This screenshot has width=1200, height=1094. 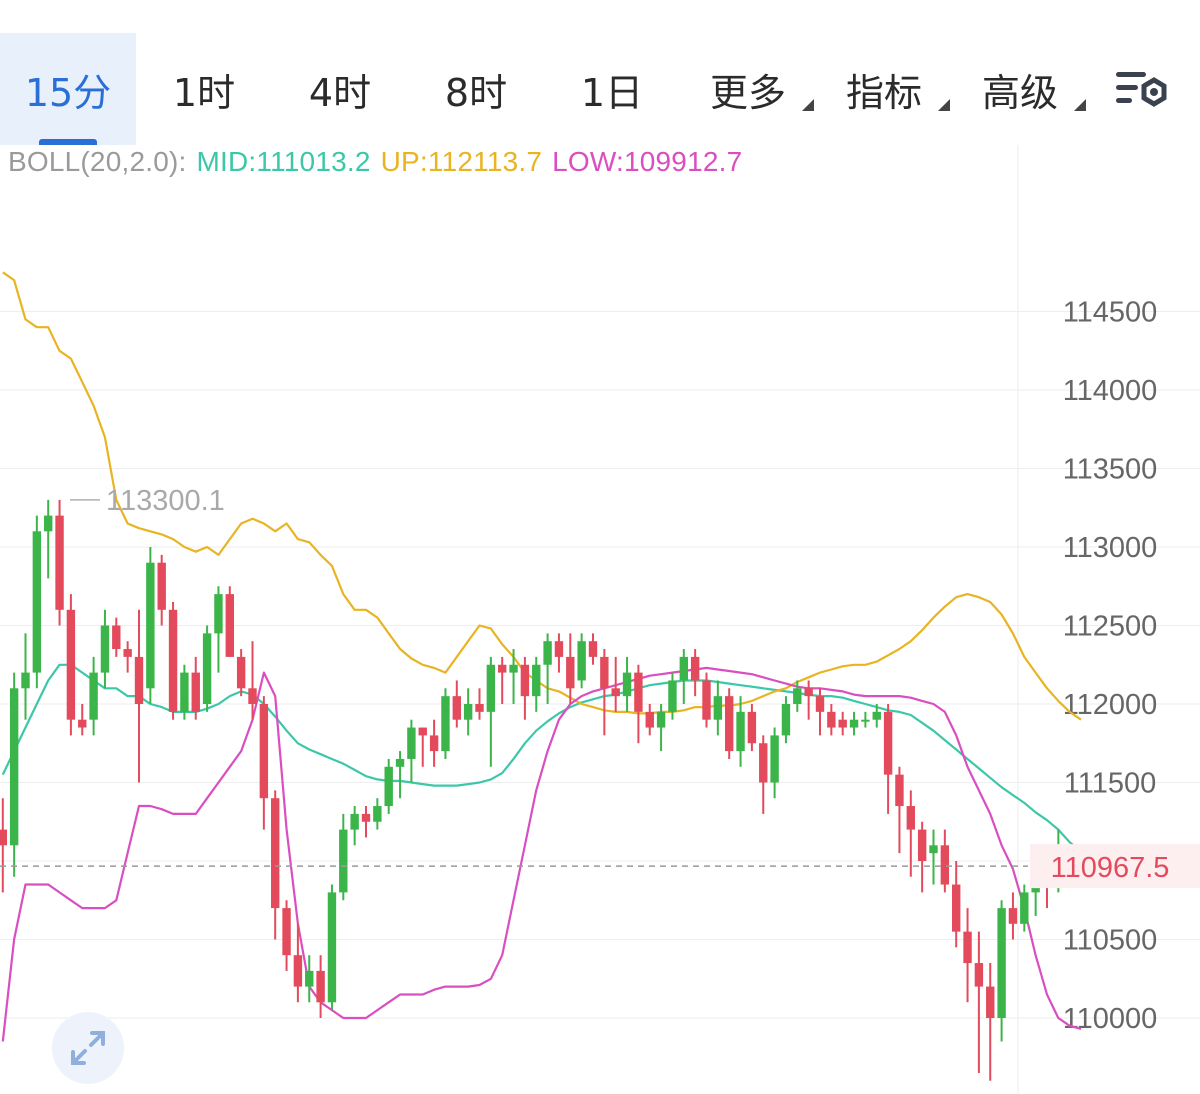 I want to click on timeframe-tabbar: 15分 1时 4时 8时 1日 更多 指标 高级, so click(x=600, y=72).